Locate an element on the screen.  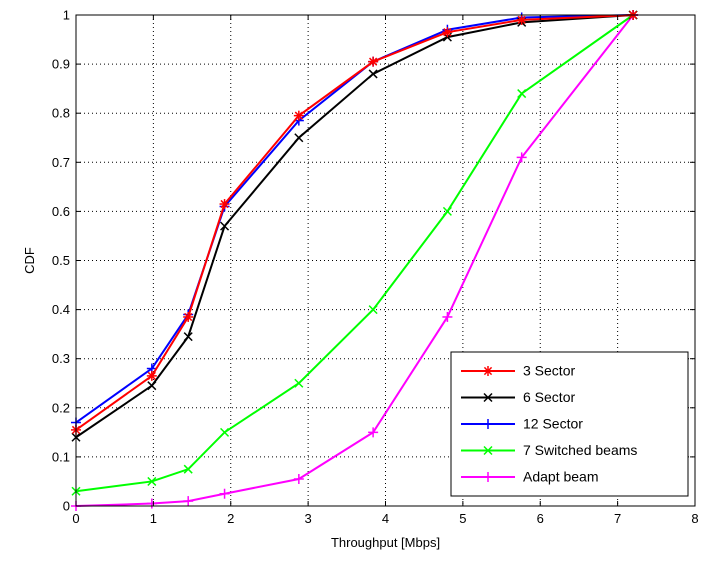
y-tick-label: 0.8 is located at coordinates (61, 113).